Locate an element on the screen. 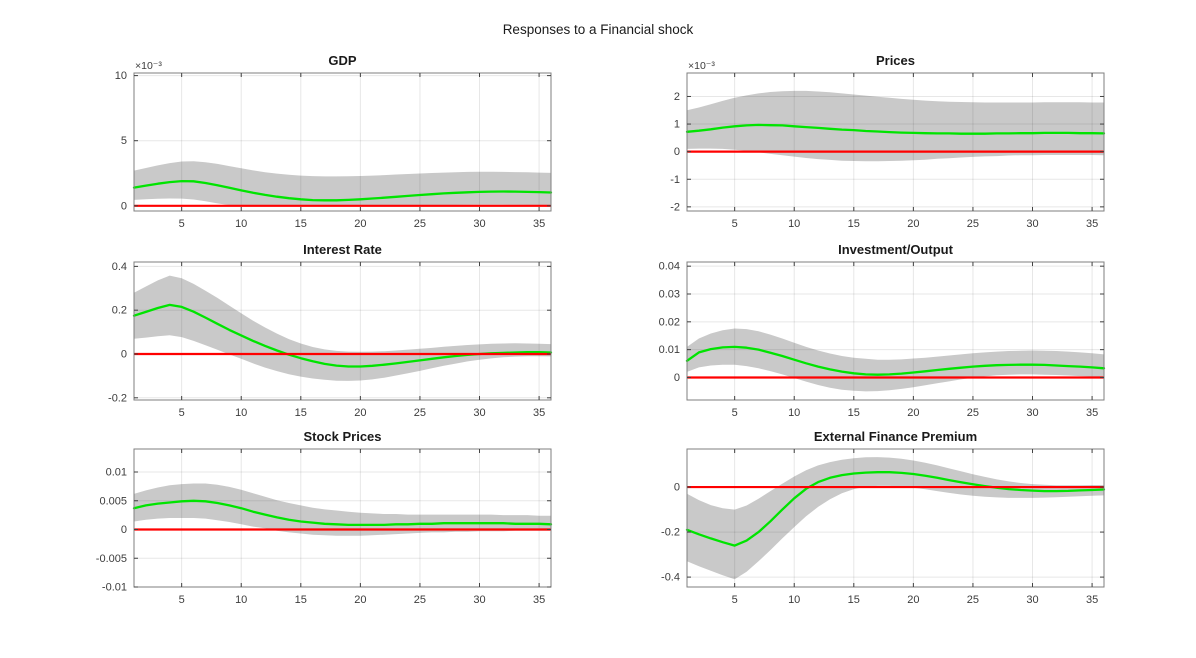 The height and width of the screenshot is (658, 1196). y-tick-label: -1 is located at coordinates (675, 180).